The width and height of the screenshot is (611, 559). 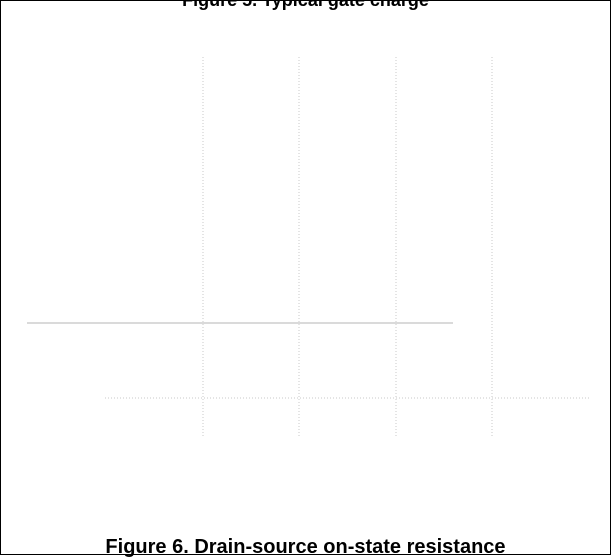 I want to click on top-figure-caption: Figure 5. Typical gate charge, so click(x=305, y=5).